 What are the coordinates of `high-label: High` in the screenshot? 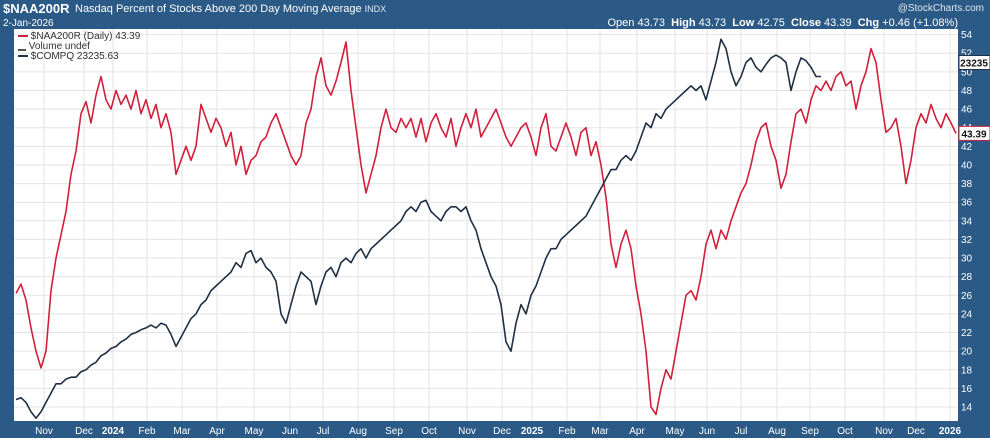 It's located at (683, 23).